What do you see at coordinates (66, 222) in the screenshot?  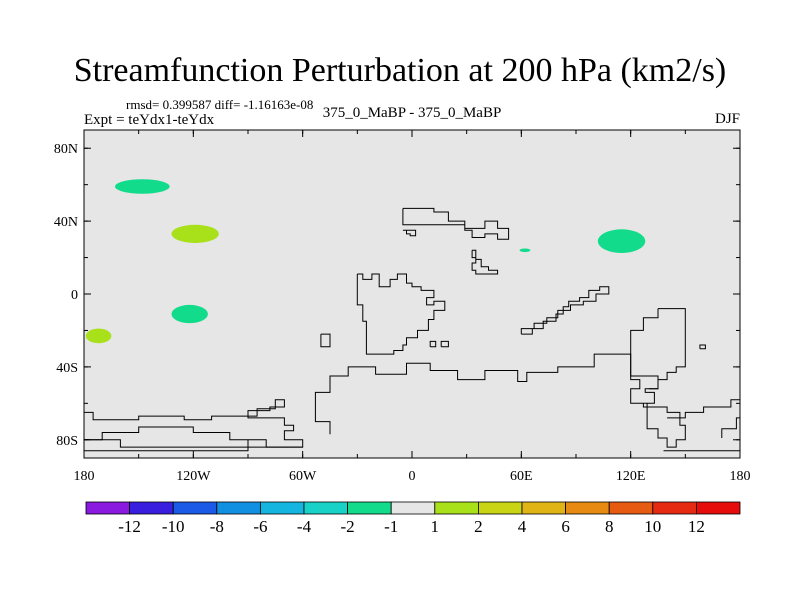 I see `y-tick-label: 40N` at bounding box center [66, 222].